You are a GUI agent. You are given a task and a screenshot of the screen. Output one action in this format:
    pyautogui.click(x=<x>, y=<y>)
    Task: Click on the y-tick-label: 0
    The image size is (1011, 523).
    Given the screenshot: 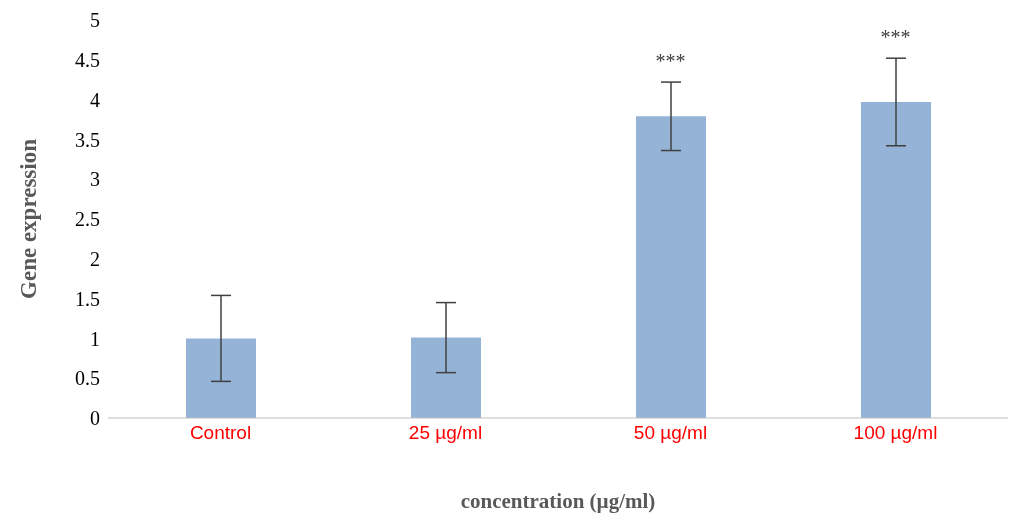 What is the action you would take?
    pyautogui.click(x=95, y=418)
    